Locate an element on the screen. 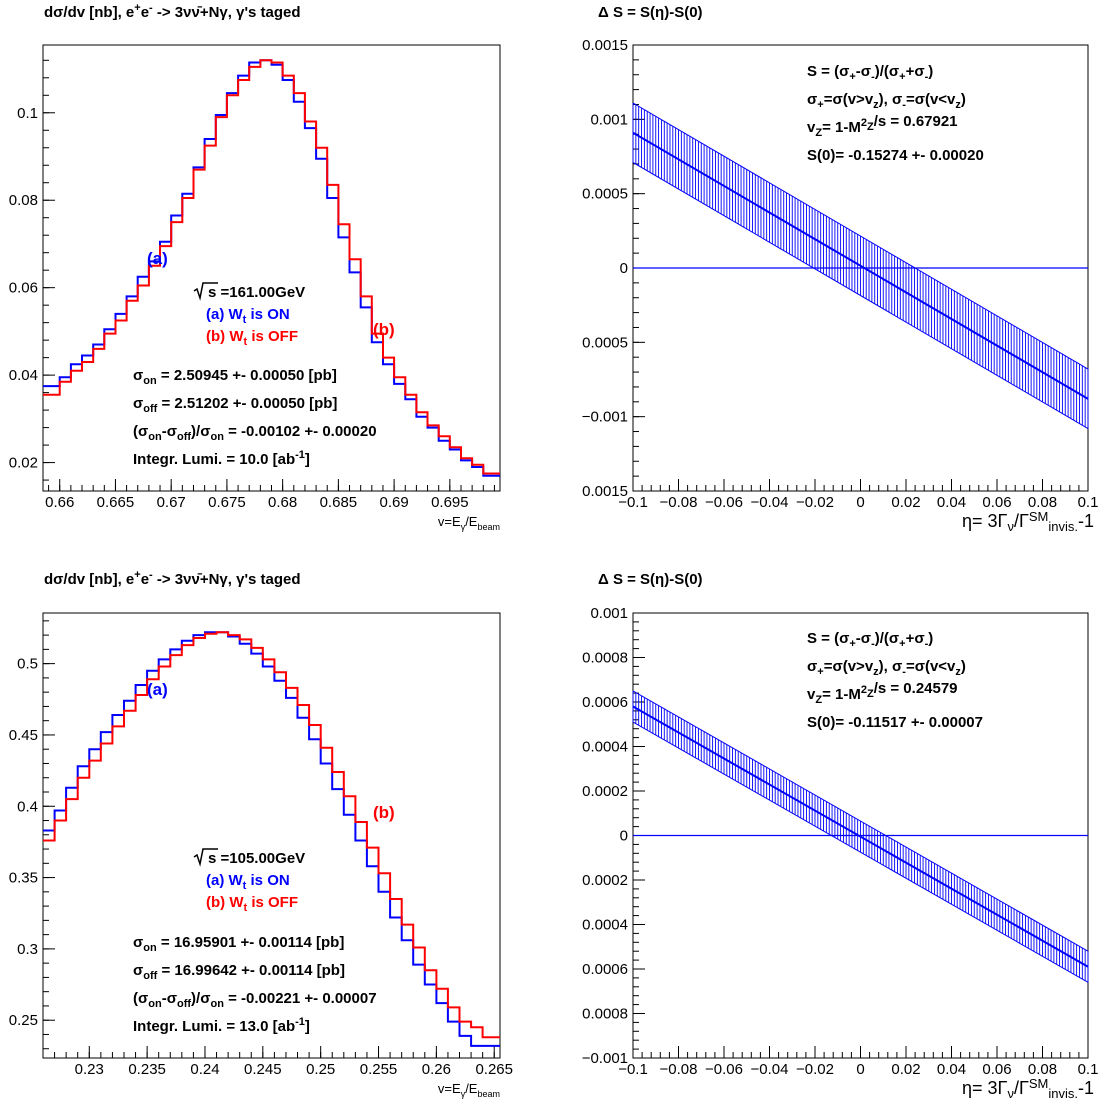 This screenshot has width=1104, height=1114. sigma-on-label: σon = 16.95901 +- 0.00114 [pb] is located at coordinates (238, 944).